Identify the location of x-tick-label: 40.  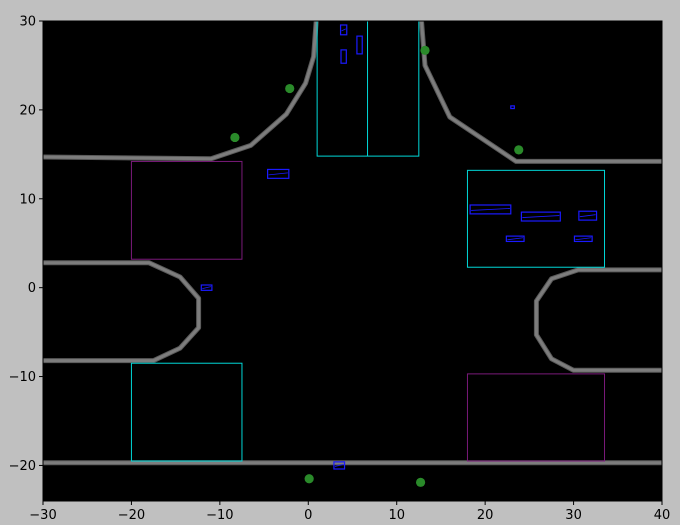
(662, 515).